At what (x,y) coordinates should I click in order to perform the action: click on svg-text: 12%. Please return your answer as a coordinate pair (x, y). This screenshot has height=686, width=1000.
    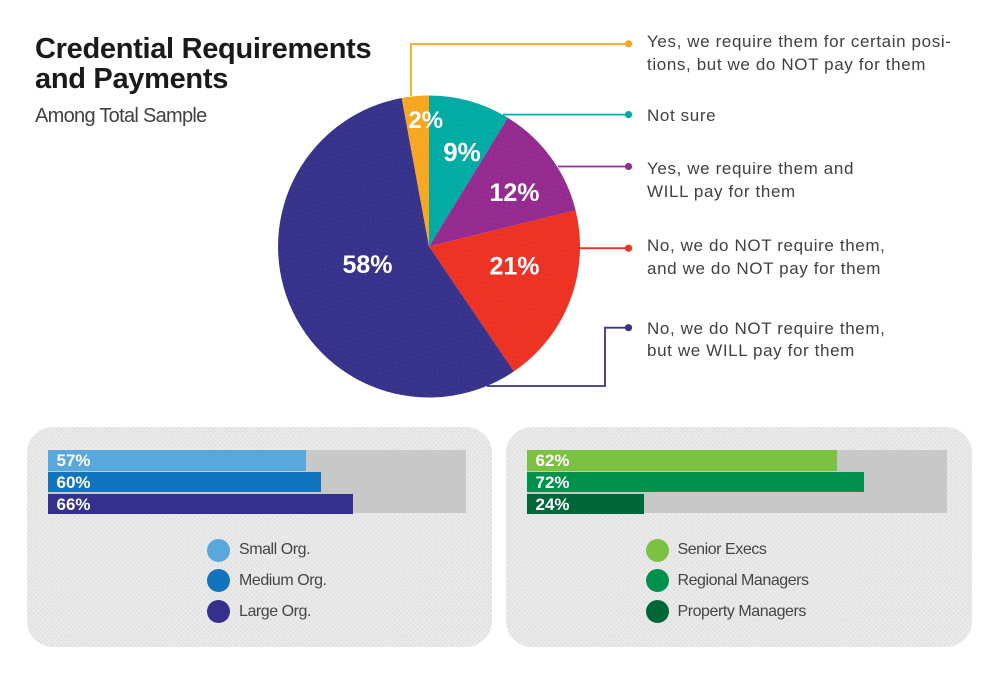
    Looking at the image, I should click on (514, 193).